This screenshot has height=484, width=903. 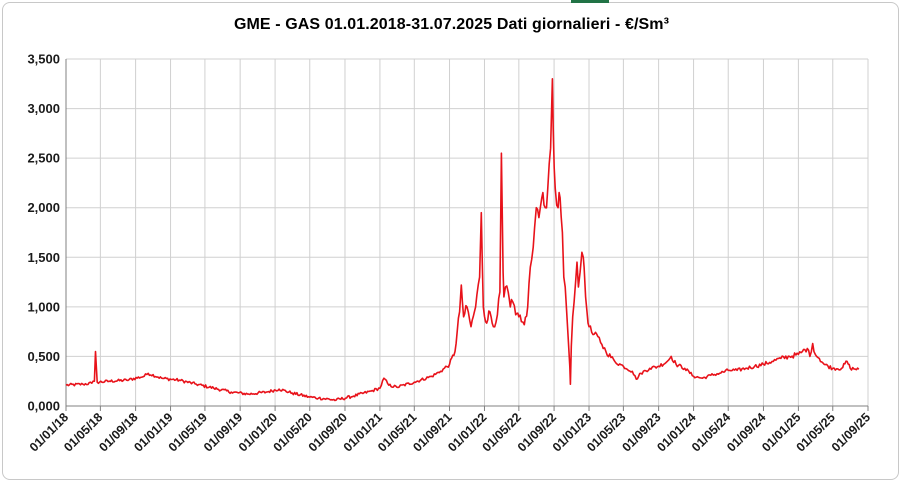 What do you see at coordinates (43, 406) in the screenshot?
I see `y-tick-label: 0,000` at bounding box center [43, 406].